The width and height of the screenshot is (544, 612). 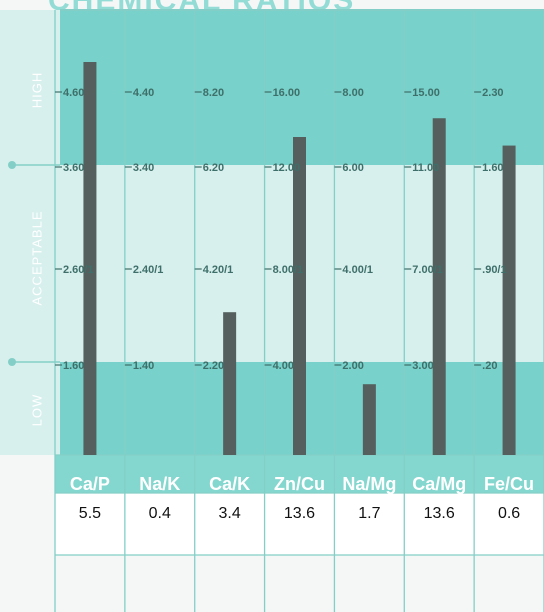 What do you see at coordinates (509, 484) in the screenshot?
I see `ratio-label: Fe/Cu` at bounding box center [509, 484].